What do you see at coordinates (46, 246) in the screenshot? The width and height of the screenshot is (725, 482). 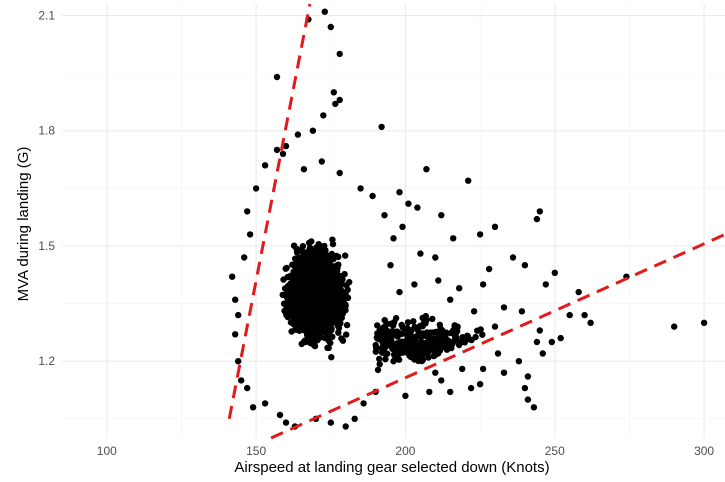 I see `y-tick-label: 1.5` at bounding box center [46, 246].